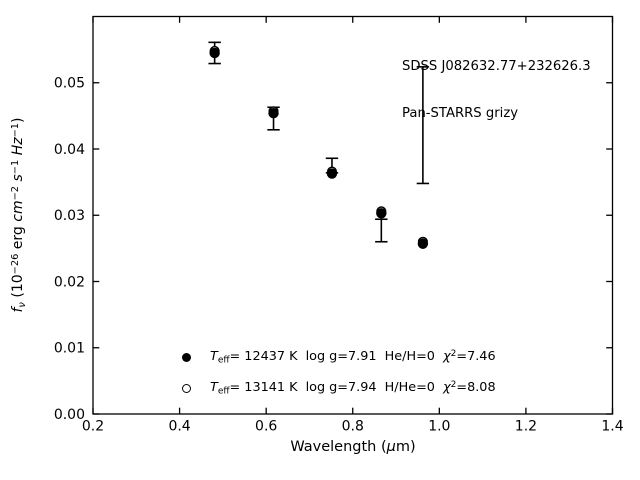 This screenshot has width=640, height=480. I want to click on legend-label-model-2: Teff= 13141 K log g=7.94 H/He=0 χ2=8.08, so click(353, 388).